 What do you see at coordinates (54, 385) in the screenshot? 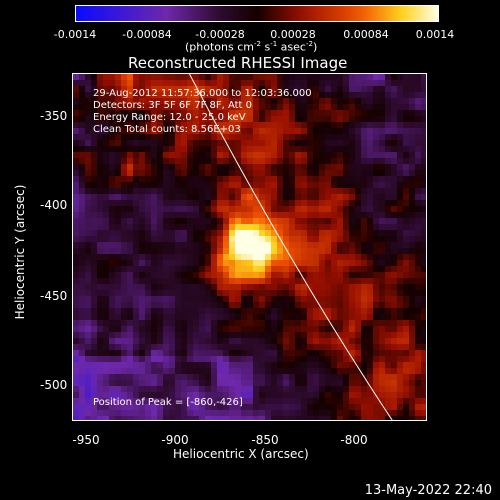
I see `y-tick-label: -500` at bounding box center [54, 385].